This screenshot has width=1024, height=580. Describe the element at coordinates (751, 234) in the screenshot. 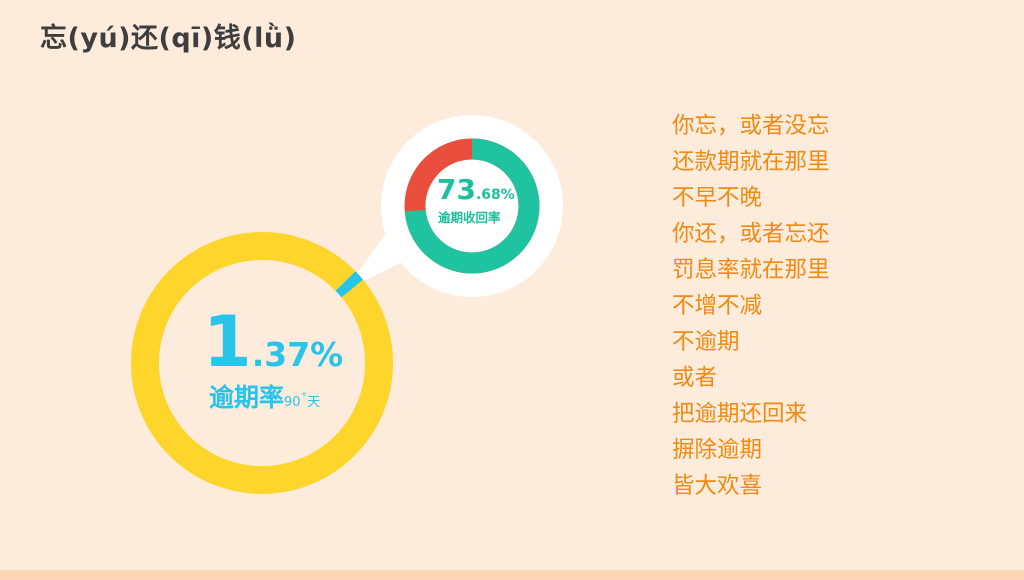

I see `poem-line: 你还，或者忘还` at that location.